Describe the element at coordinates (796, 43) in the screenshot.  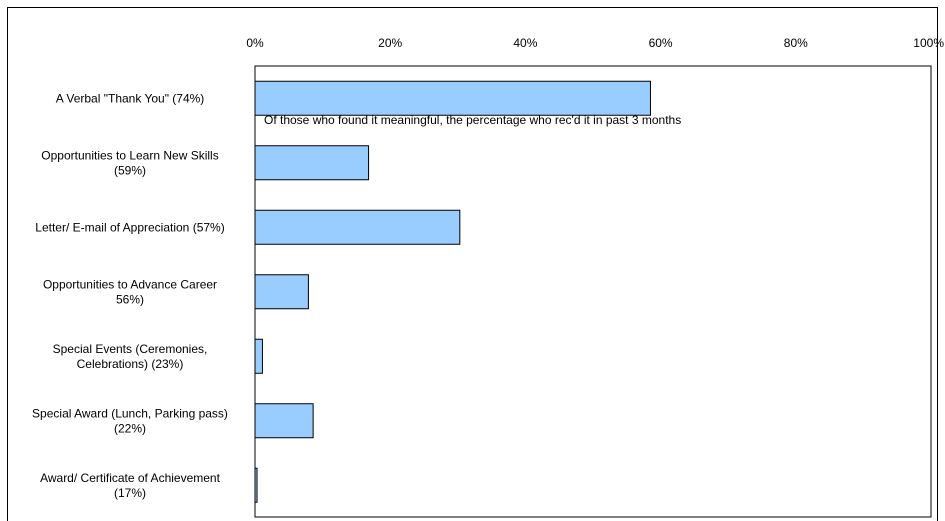
I see `x-tick-label: 80%` at that location.